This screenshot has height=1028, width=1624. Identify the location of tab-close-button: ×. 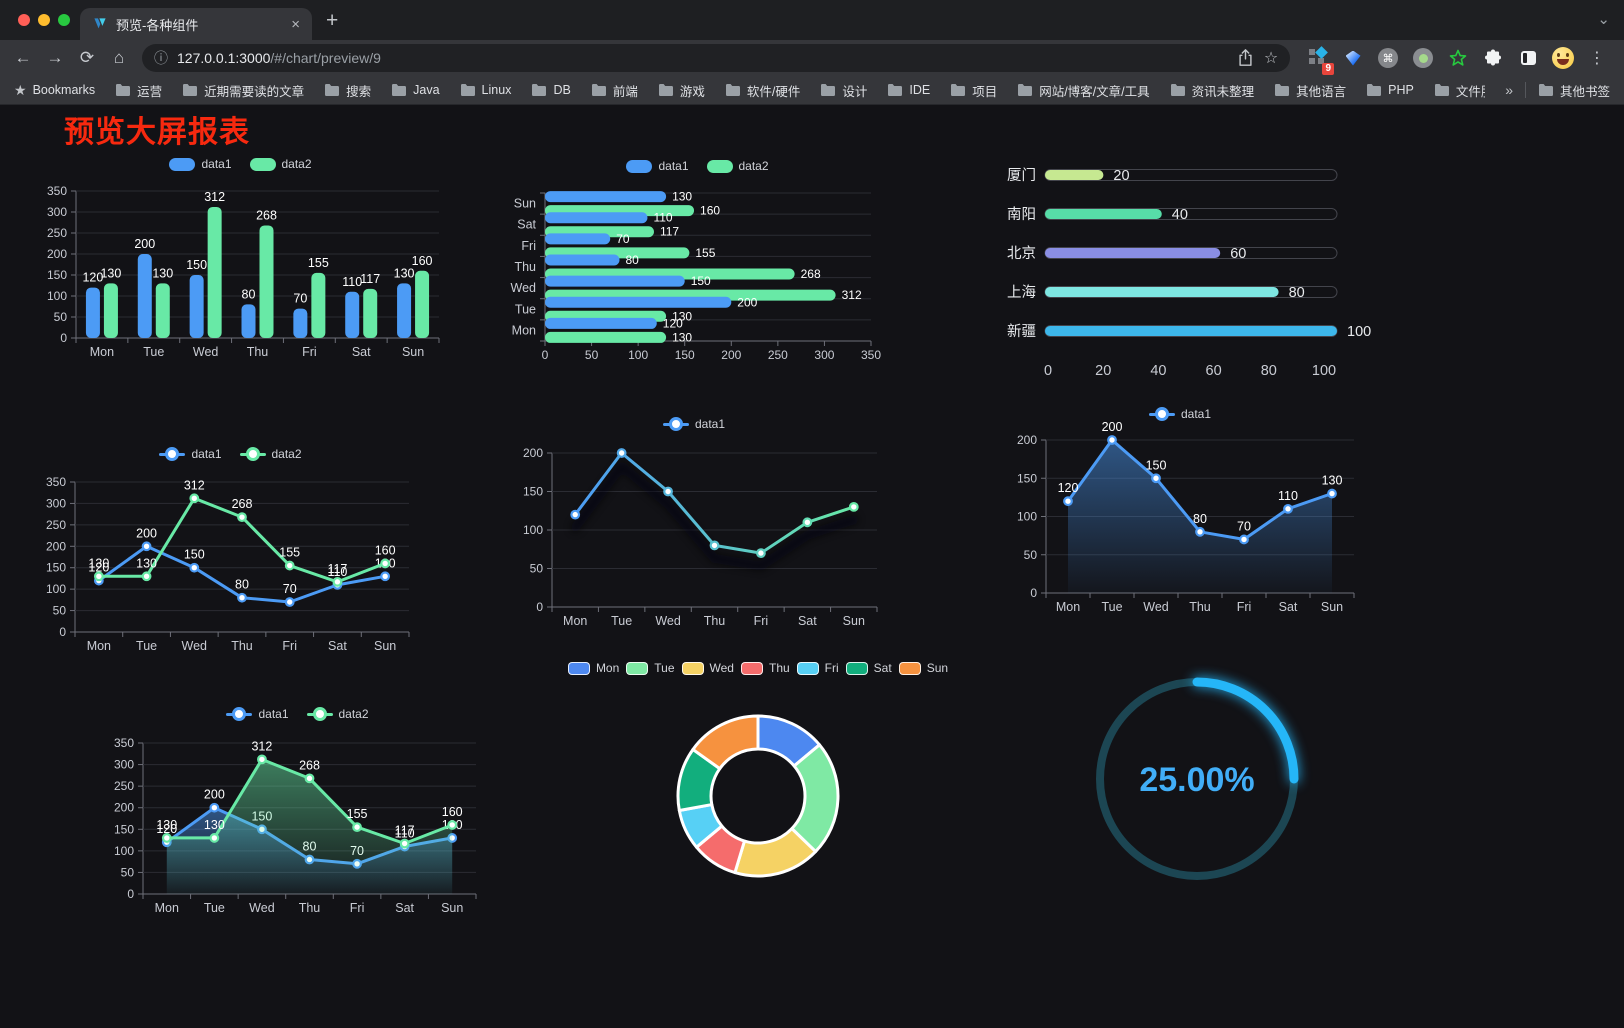
(295, 24).